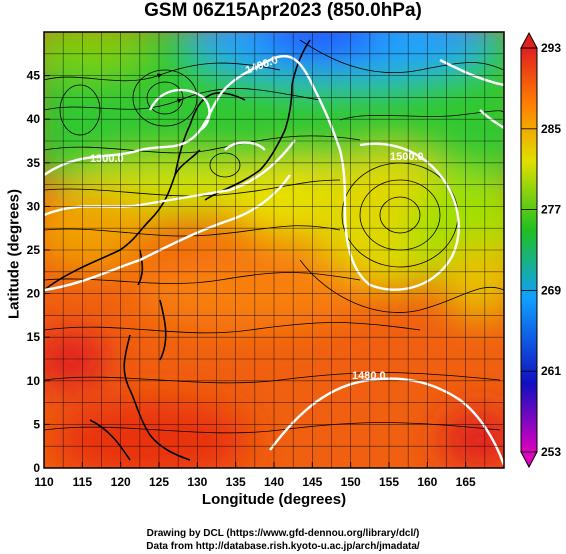 This screenshot has width=566, height=554. Describe the element at coordinates (236, 482) in the screenshot. I see `x-tick-label: 135` at that location.